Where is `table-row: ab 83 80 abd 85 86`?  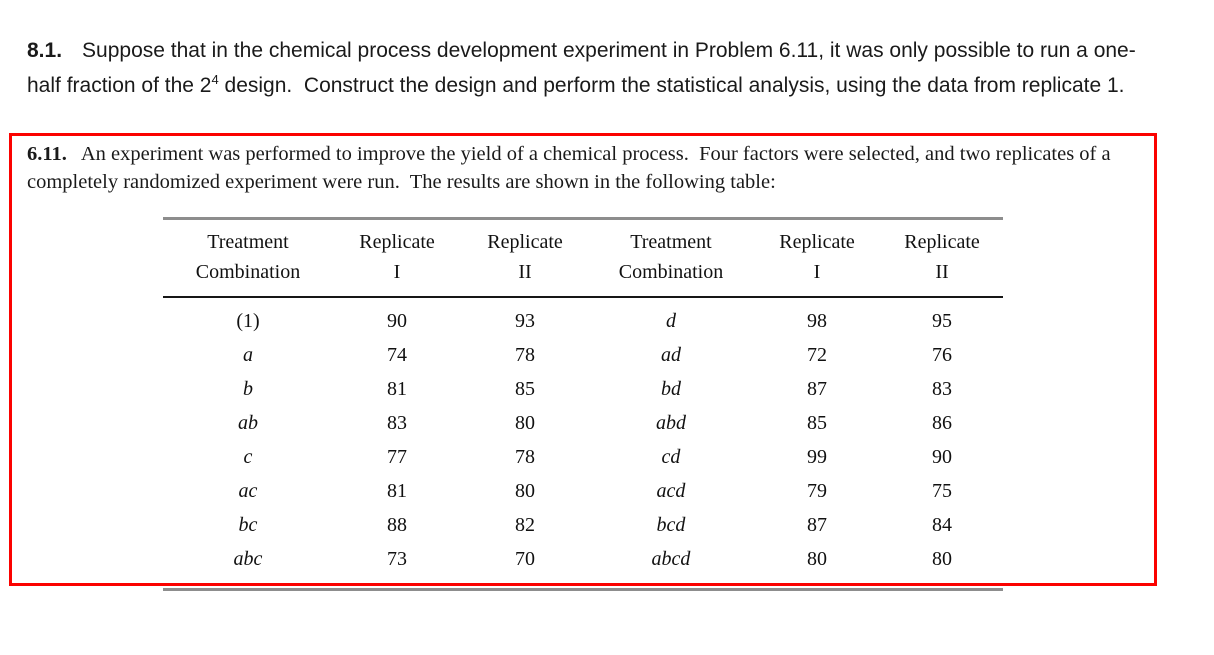 table-row: ab 83 80 abd 85 86 is located at coordinates (583, 423).